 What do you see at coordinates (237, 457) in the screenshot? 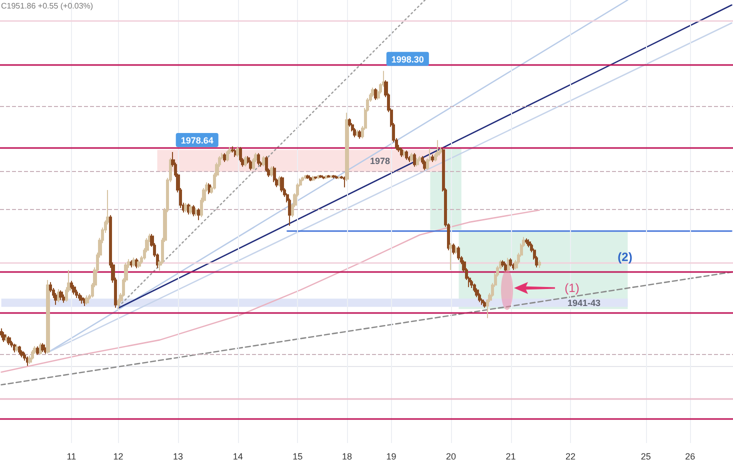
I see `x-tick-label: 14` at bounding box center [237, 457].